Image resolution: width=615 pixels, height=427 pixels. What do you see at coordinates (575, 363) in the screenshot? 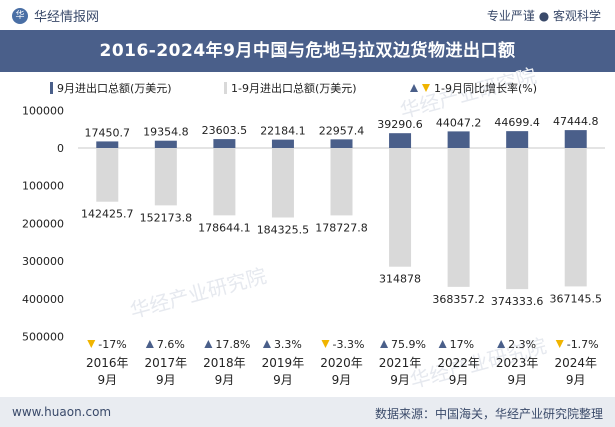
I see `x-tick-label: 2024年` at bounding box center [575, 363].